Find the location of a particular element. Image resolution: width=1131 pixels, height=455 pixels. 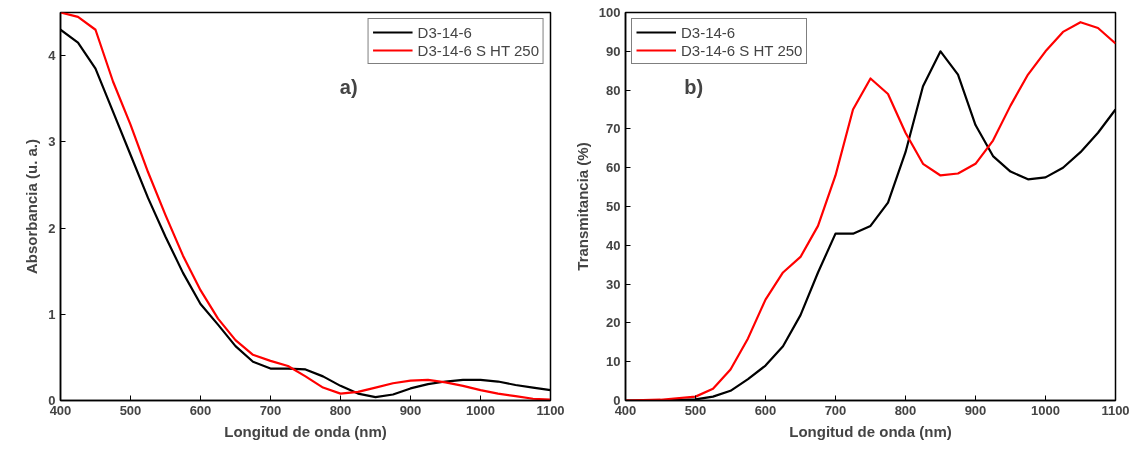

y-tick-label: 70 is located at coordinates (613, 129).